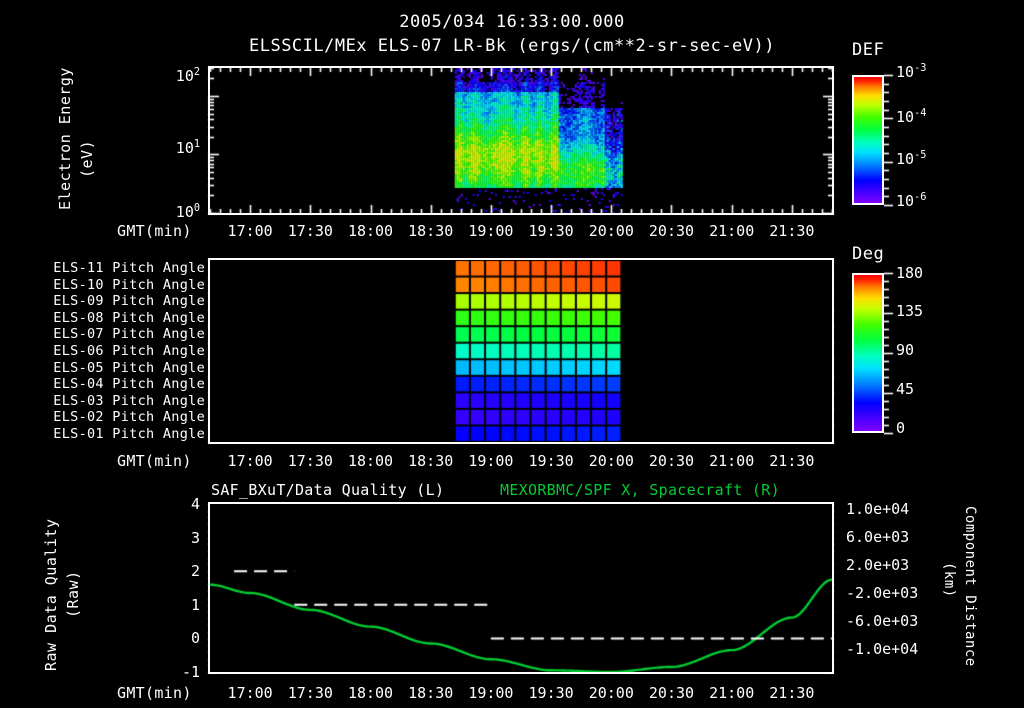  What do you see at coordinates (792, 693) in the screenshot?
I see `p3-xtick-2130: 21:30` at bounding box center [792, 693].